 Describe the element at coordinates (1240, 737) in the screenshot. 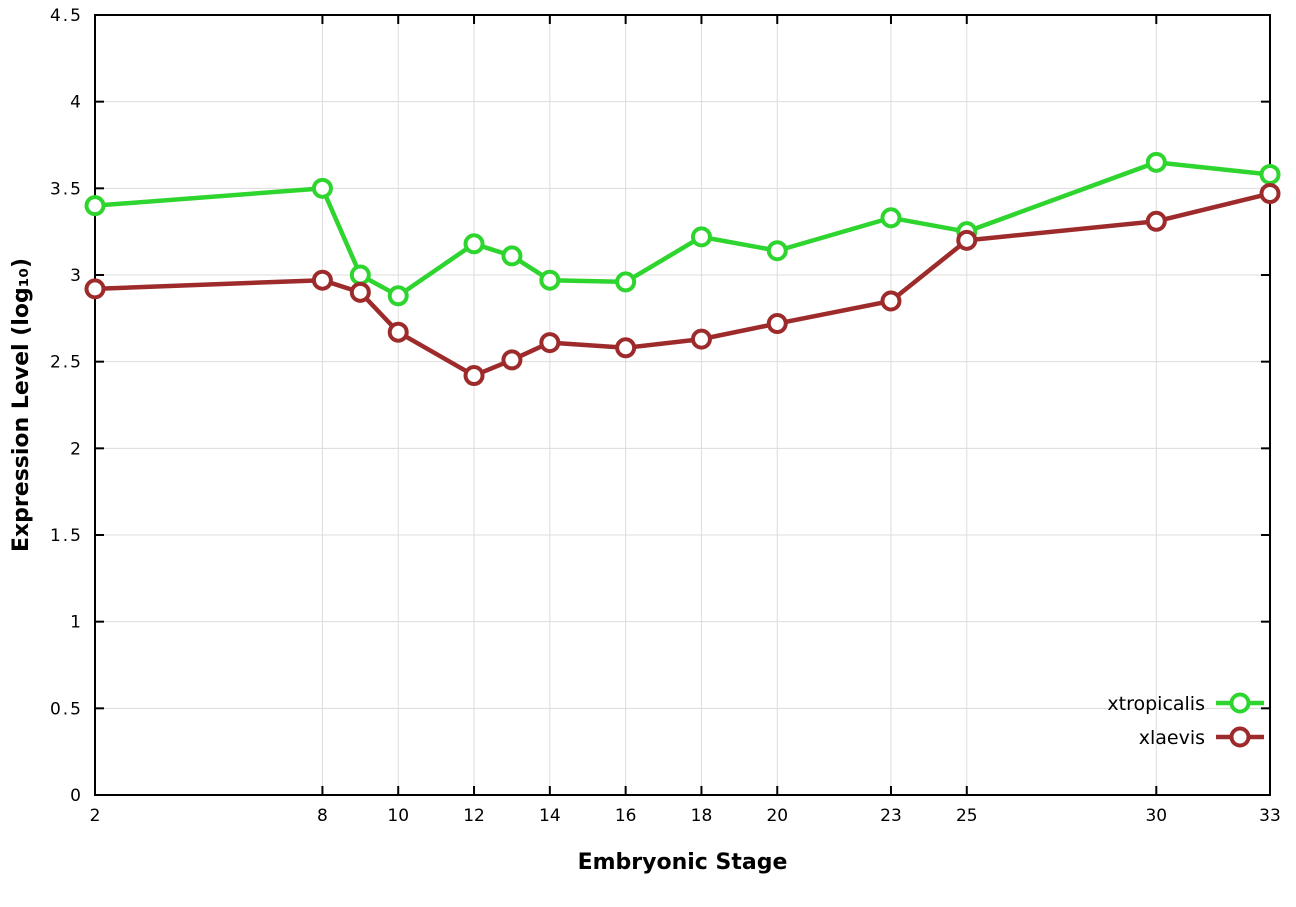

I see `legend-marker-xlaevis` at that location.